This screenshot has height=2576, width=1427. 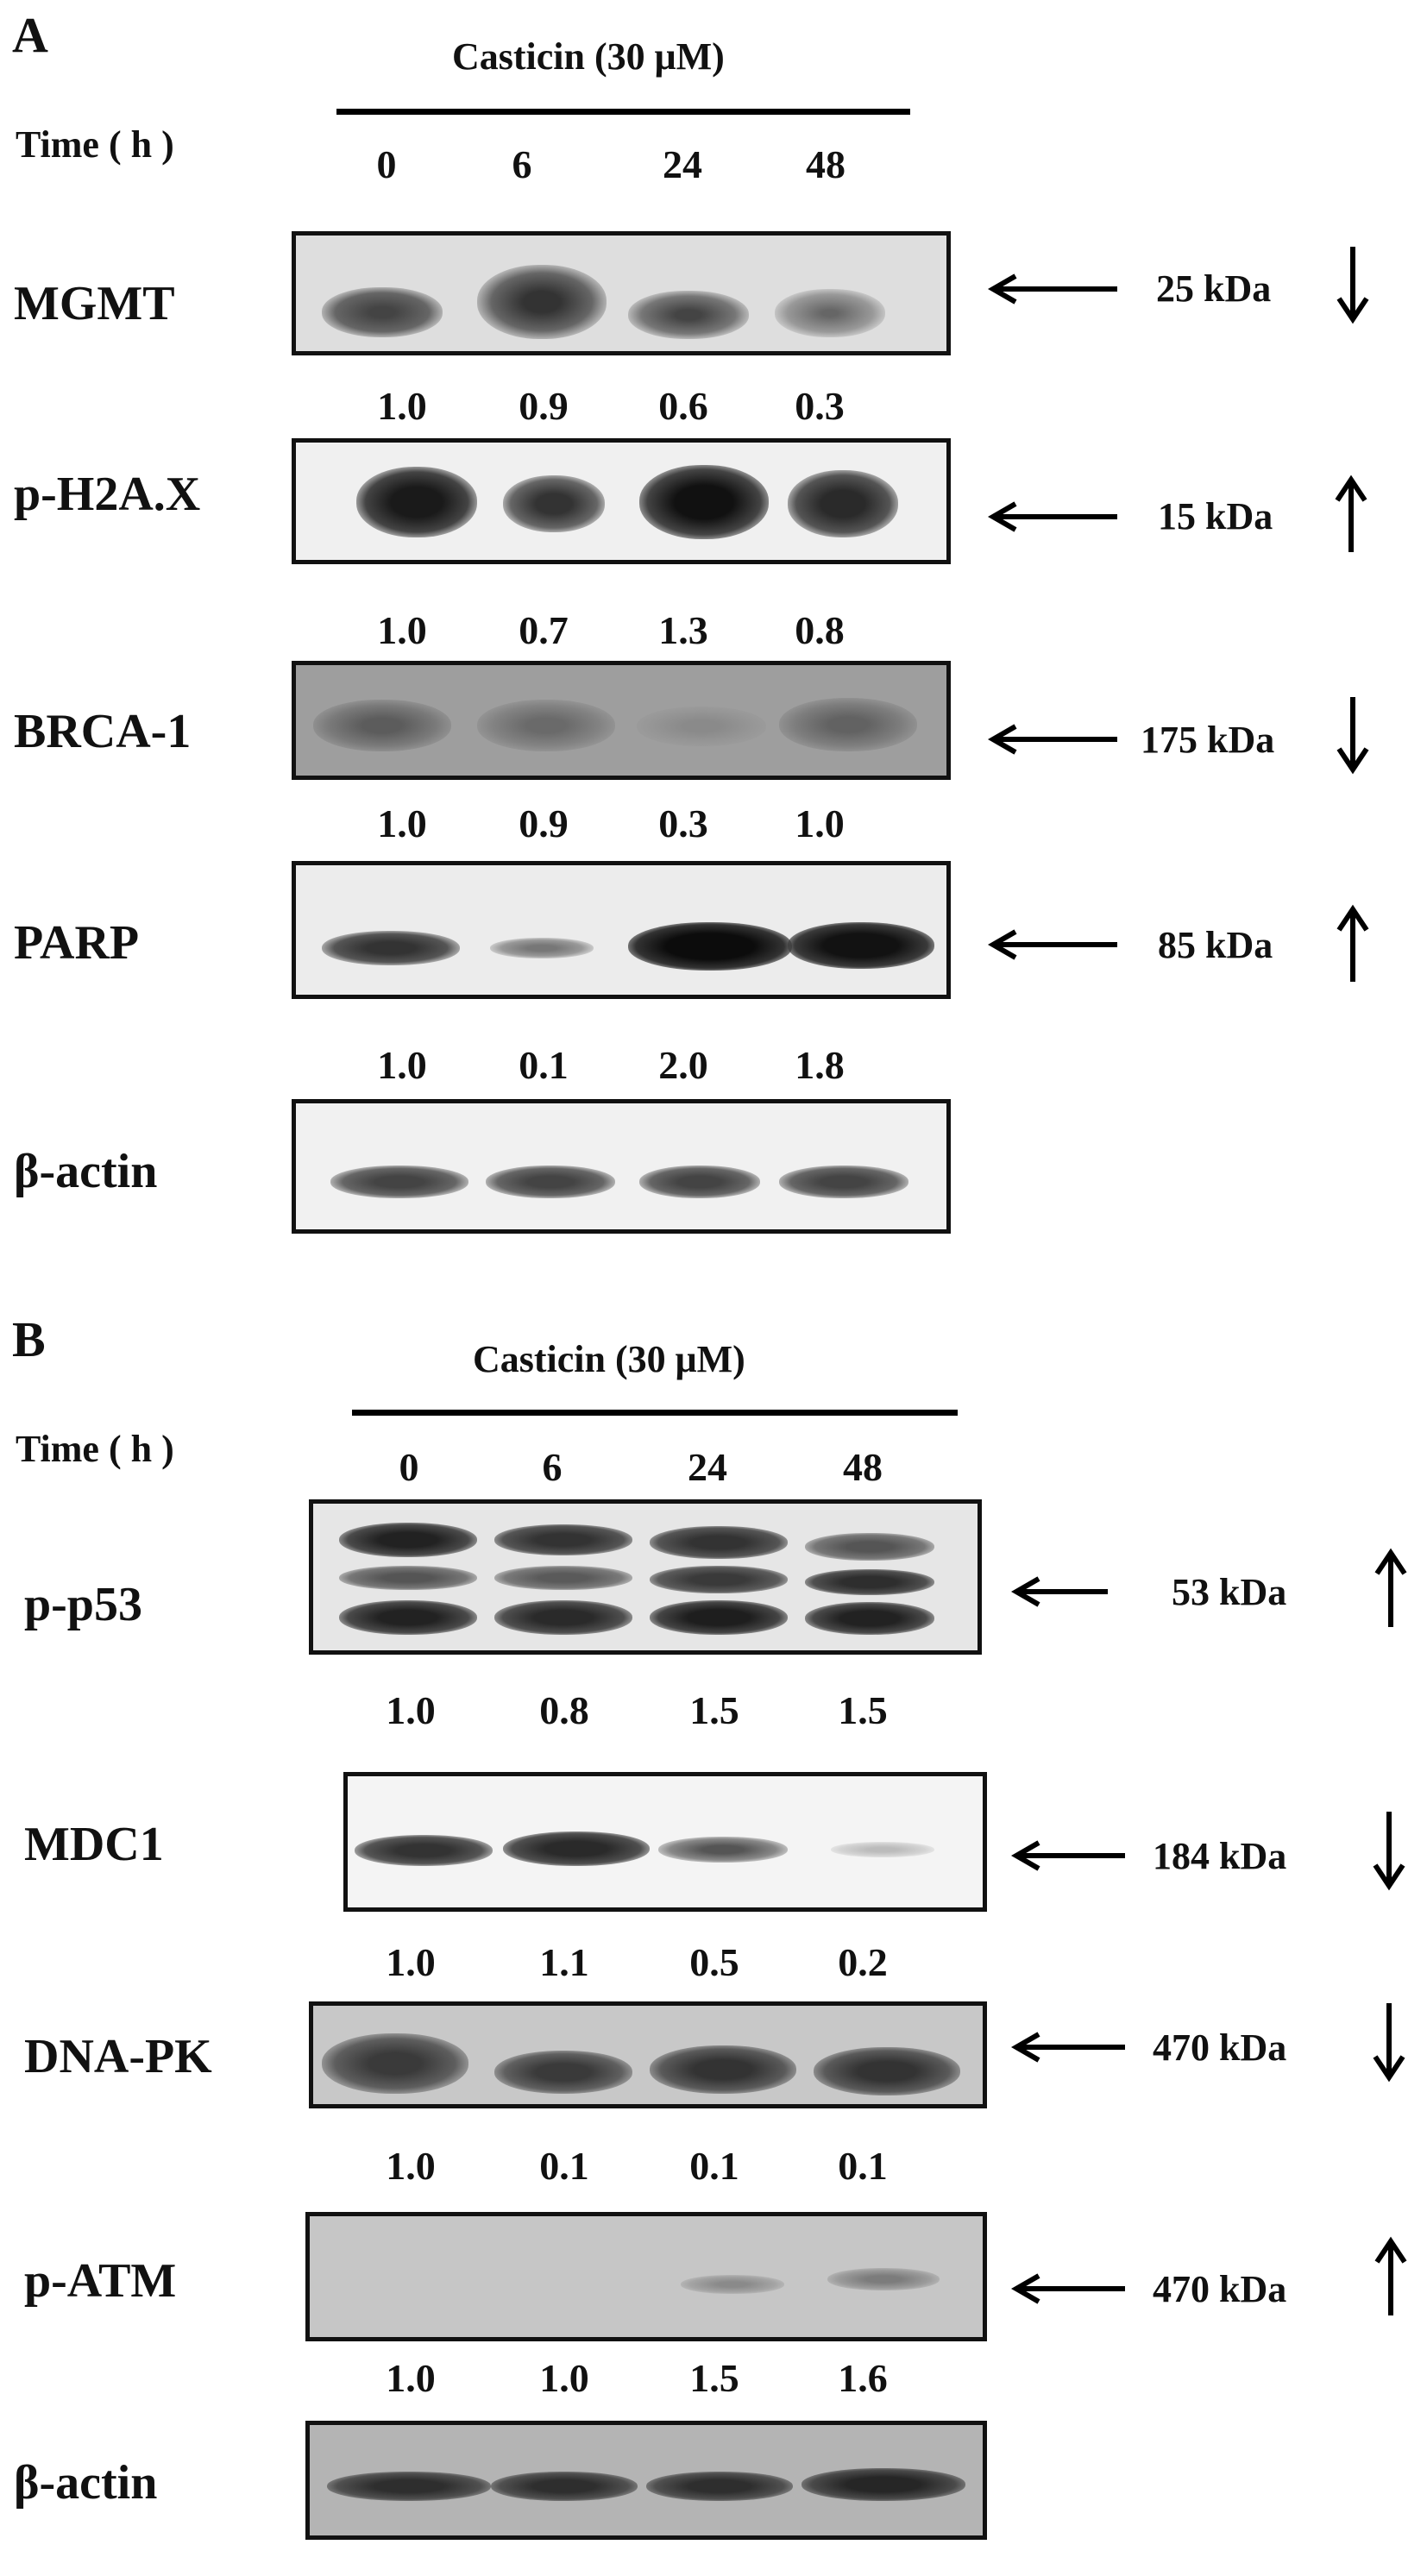 What do you see at coordinates (544, 406) in the screenshot?
I see `quant-mgmt-6h: 0.9` at bounding box center [544, 406].